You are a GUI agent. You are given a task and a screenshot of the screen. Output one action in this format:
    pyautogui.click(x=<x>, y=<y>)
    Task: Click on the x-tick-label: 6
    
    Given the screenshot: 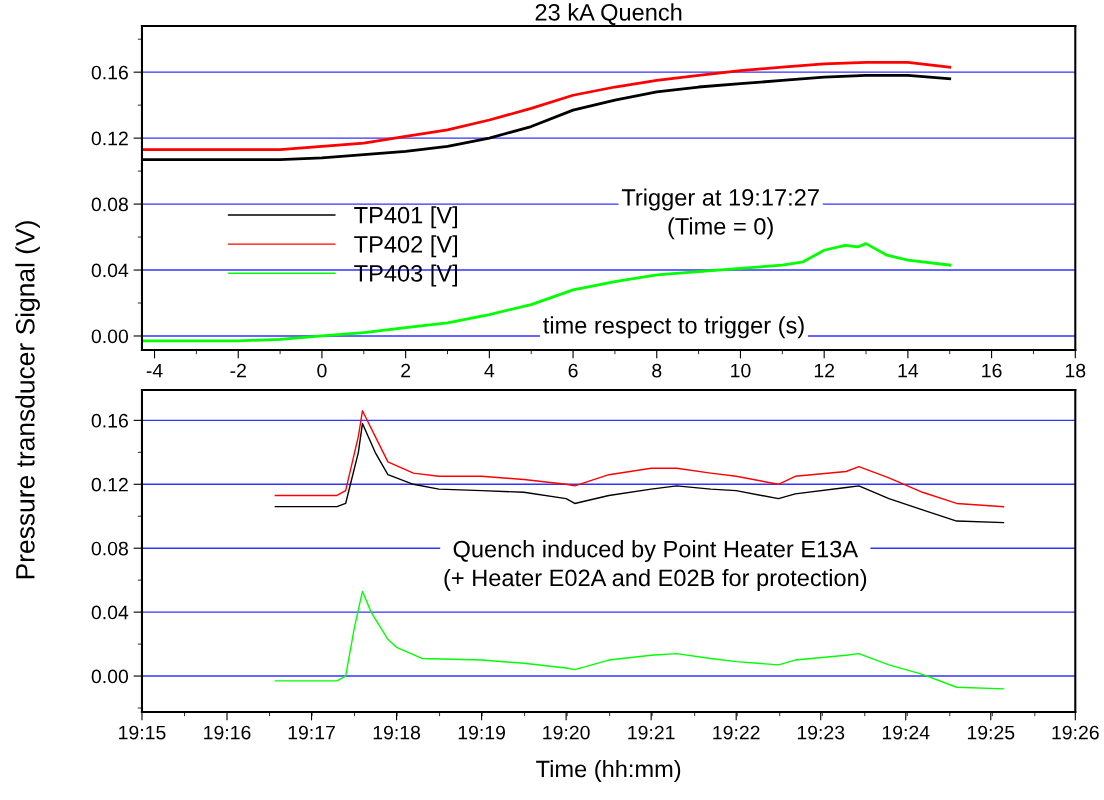 What is the action you would take?
    pyautogui.click(x=573, y=370)
    